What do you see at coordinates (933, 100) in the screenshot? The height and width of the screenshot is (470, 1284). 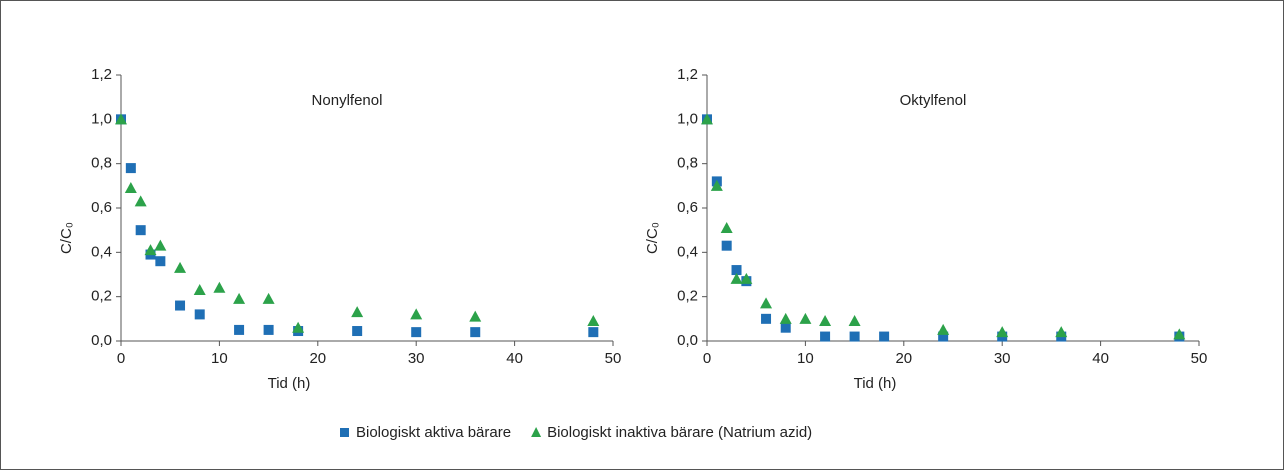 I see `chart-title: Oktylfenol` at bounding box center [933, 100].